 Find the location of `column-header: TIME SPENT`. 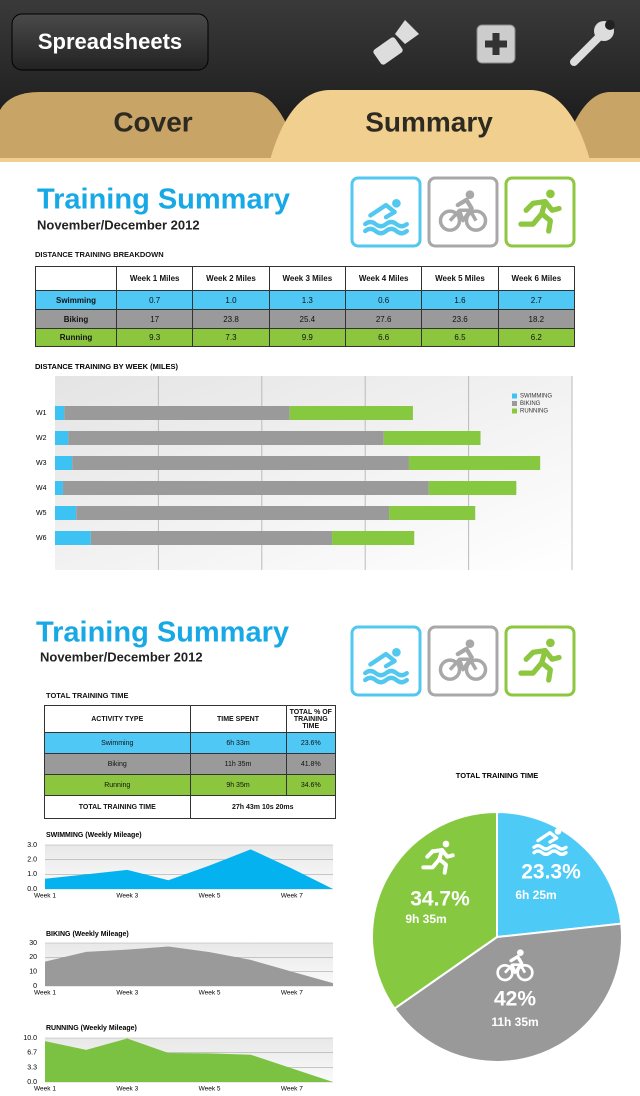

column-header: TIME SPENT is located at coordinates (238, 719).